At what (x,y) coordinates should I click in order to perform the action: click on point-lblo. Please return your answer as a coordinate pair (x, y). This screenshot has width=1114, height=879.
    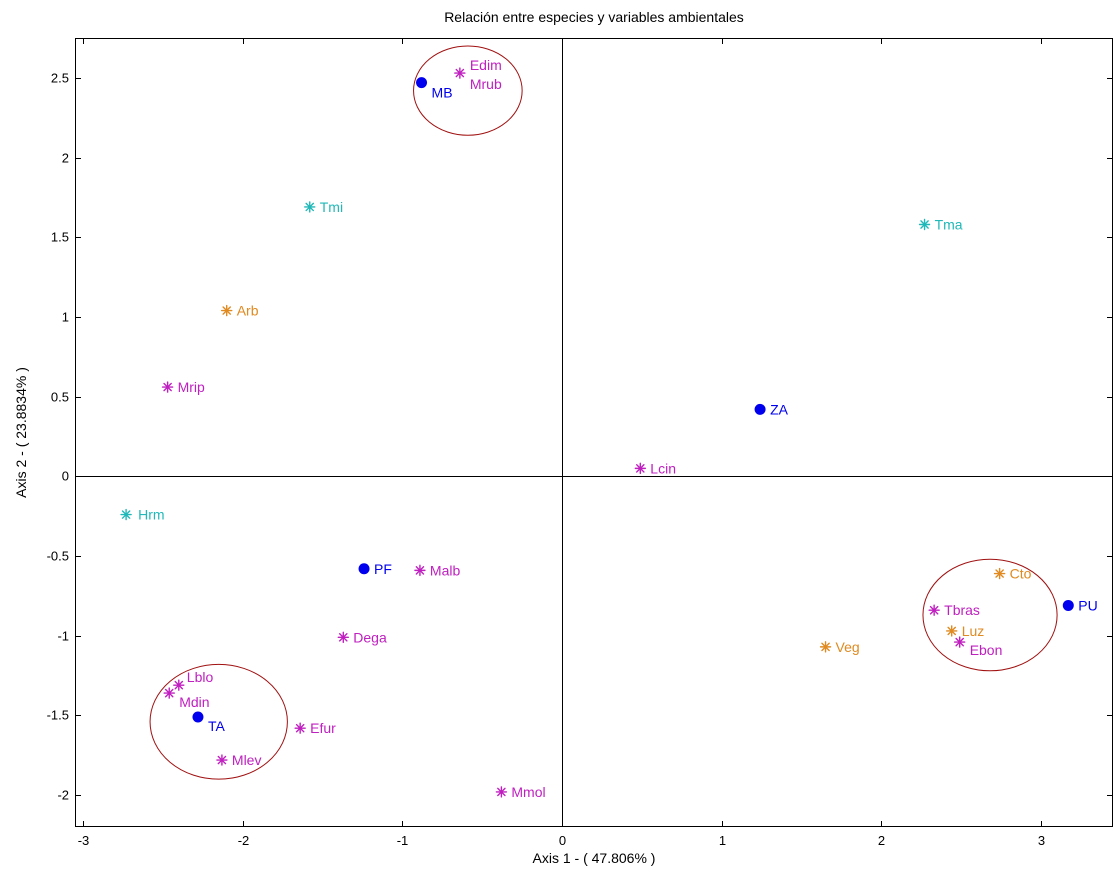
    Looking at the image, I should click on (179, 685).